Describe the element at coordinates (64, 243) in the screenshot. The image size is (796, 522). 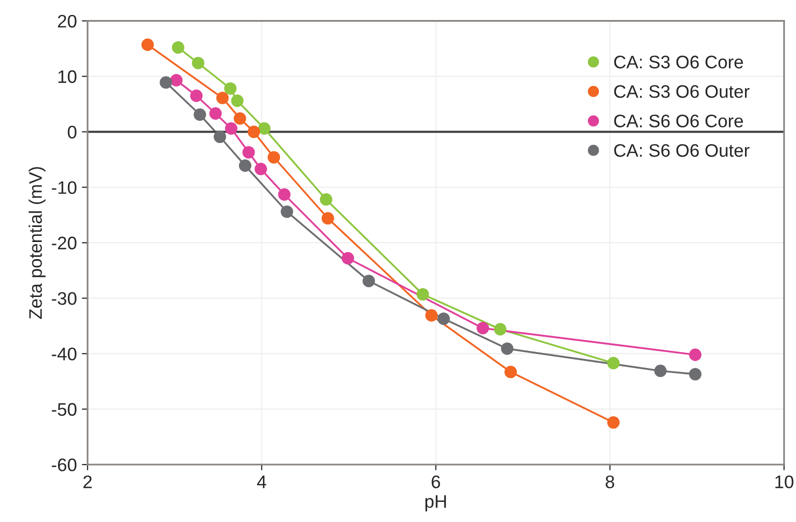
I see `y-tick-label: -20` at that location.